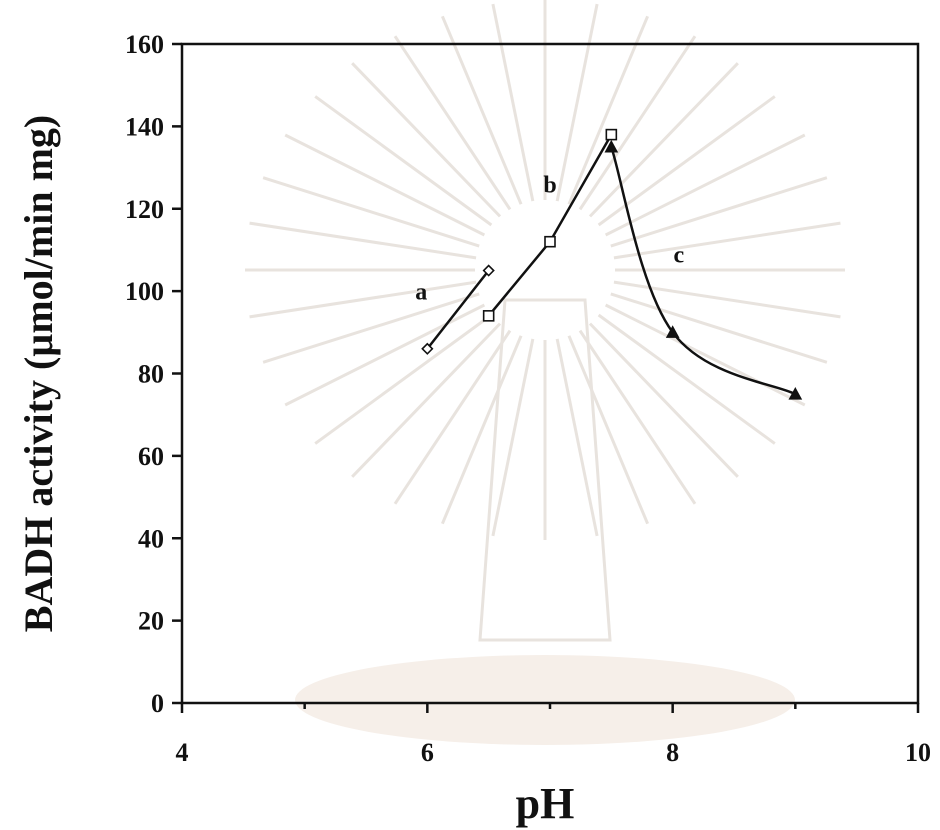  I want to click on y-tick-label: 160, so click(144, 44).